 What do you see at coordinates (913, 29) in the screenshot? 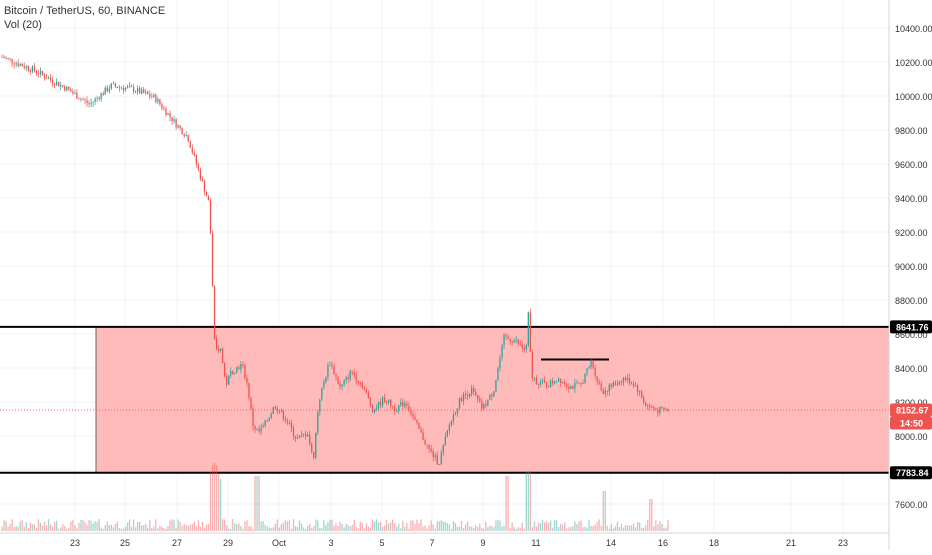
I see `price-tick-label: 10400.00` at bounding box center [913, 29].